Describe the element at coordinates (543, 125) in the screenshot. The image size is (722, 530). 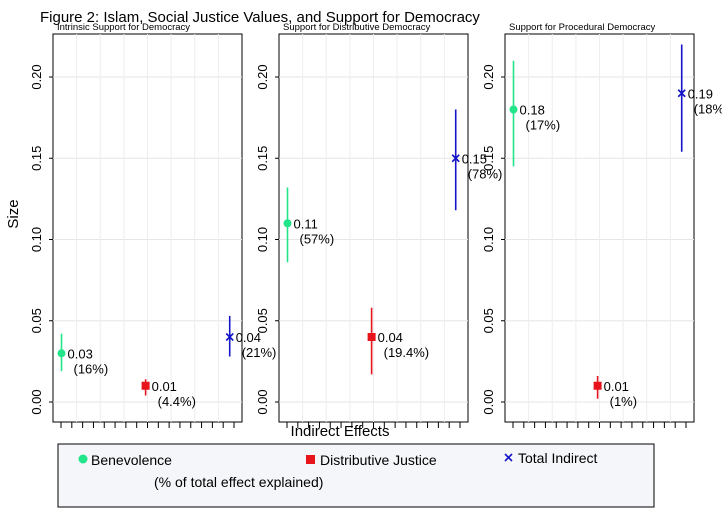
I see `data-label-percent: (17%)` at that location.